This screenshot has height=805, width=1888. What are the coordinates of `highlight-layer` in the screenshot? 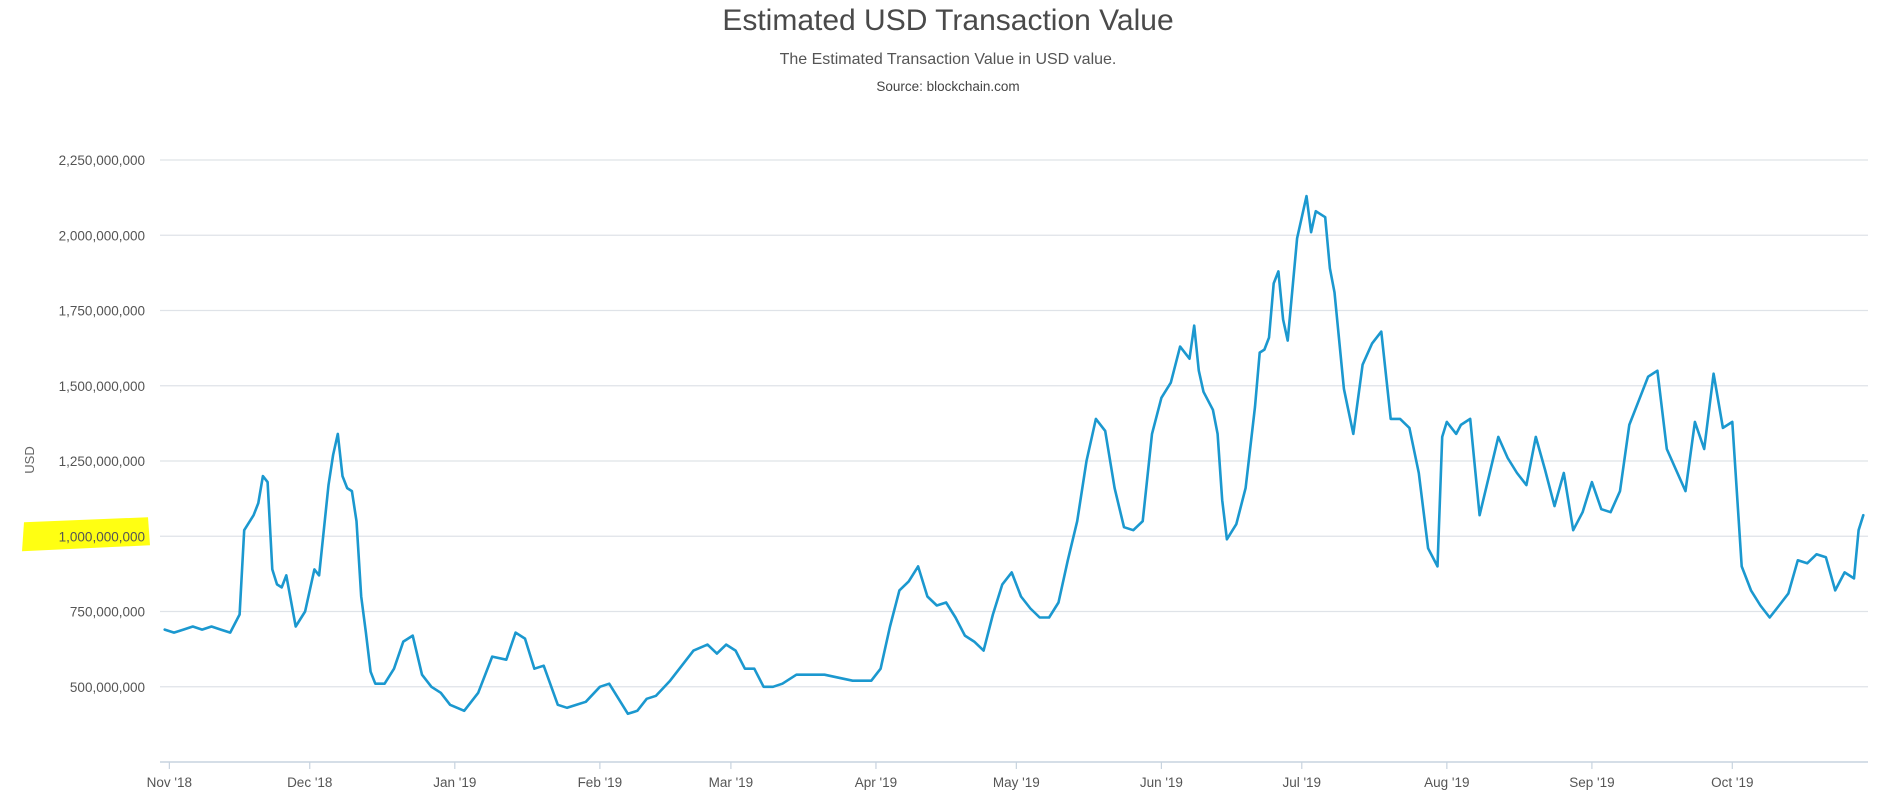 It's located at (86, 534).